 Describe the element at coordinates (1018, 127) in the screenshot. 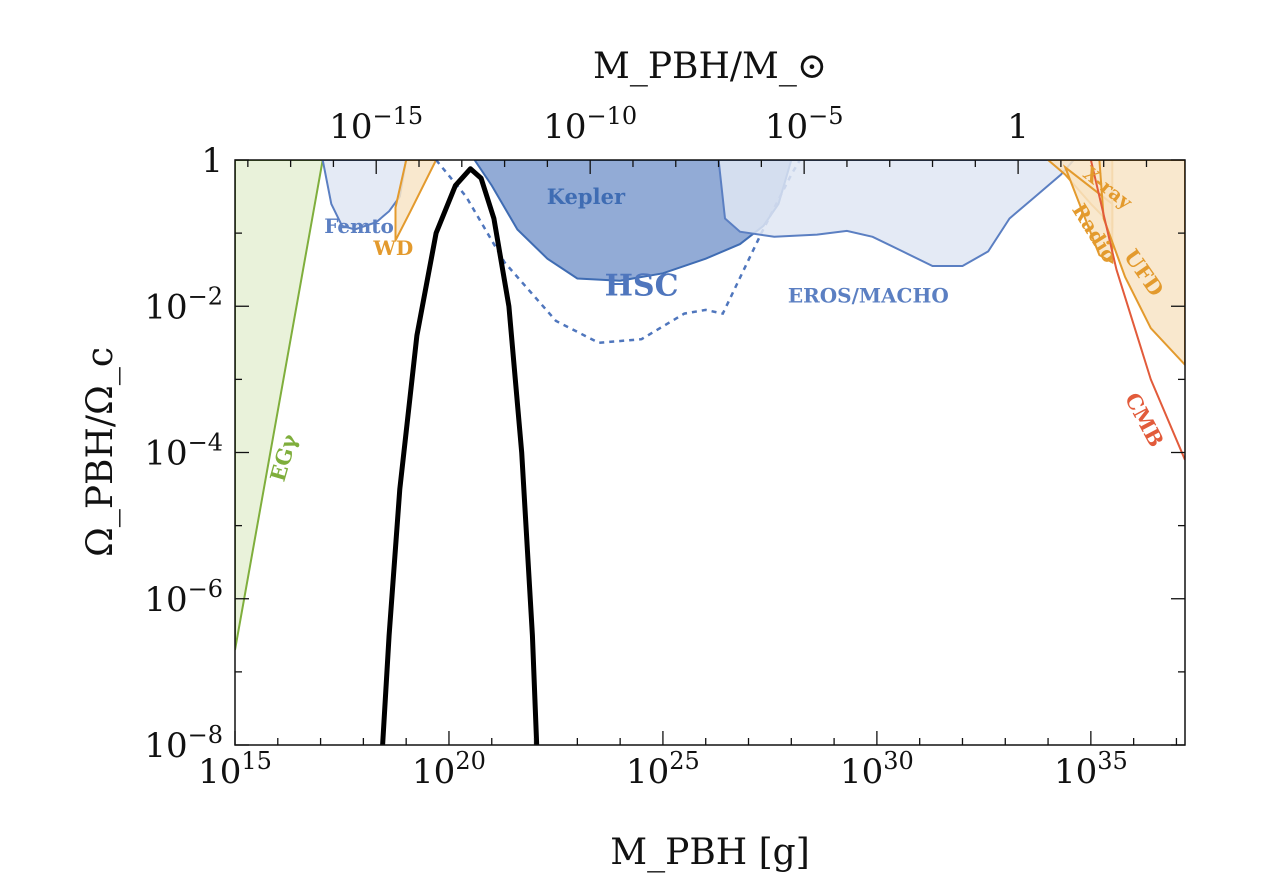

I see `top-tick-label: 1` at that location.